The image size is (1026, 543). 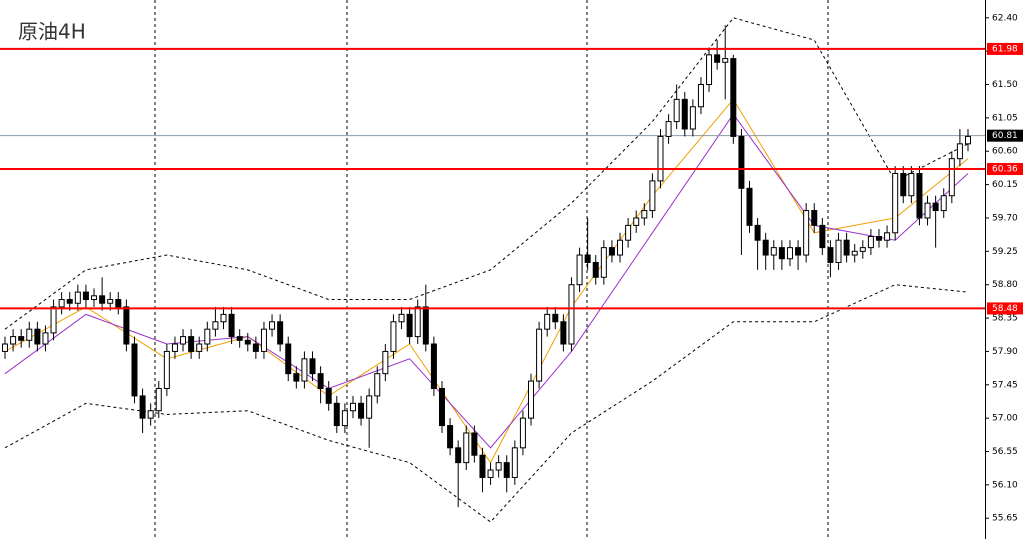 I want to click on y-tick-label: 55.65, so click(x=1005, y=519).